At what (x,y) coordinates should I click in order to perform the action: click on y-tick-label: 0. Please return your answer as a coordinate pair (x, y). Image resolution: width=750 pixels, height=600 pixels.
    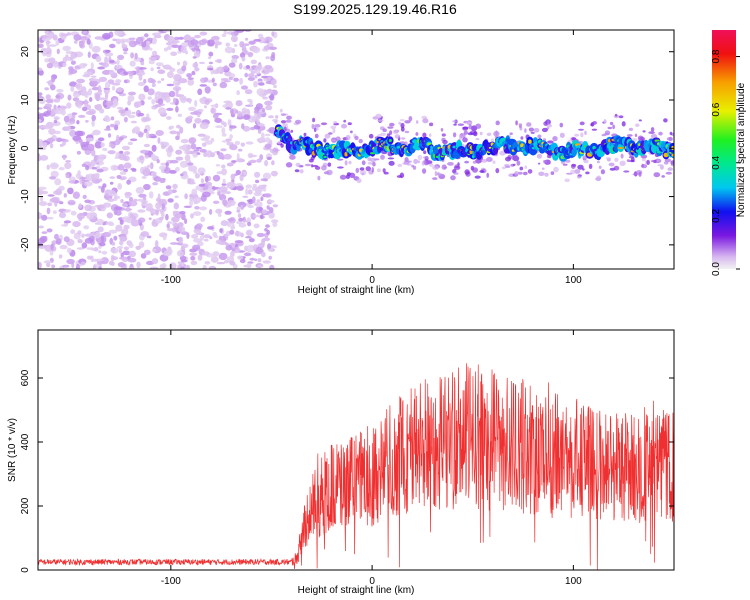
    Looking at the image, I should click on (25, 570).